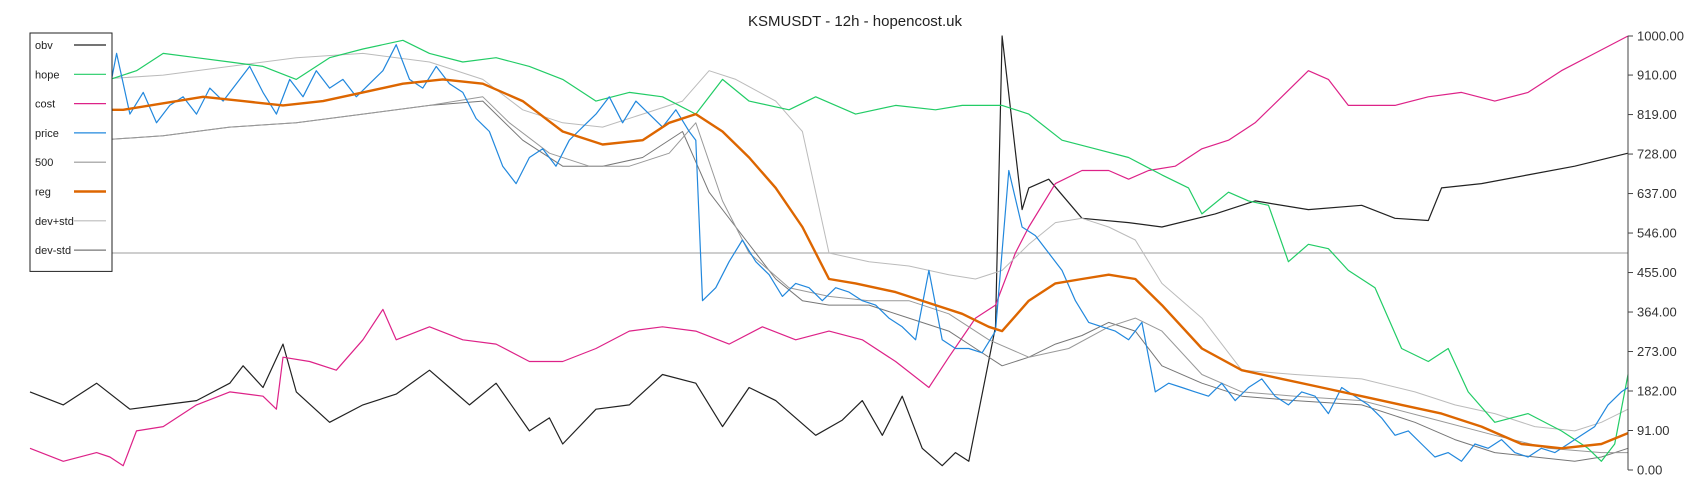 The height and width of the screenshot is (500, 1700). I want to click on legend-label: cost, so click(45, 105).